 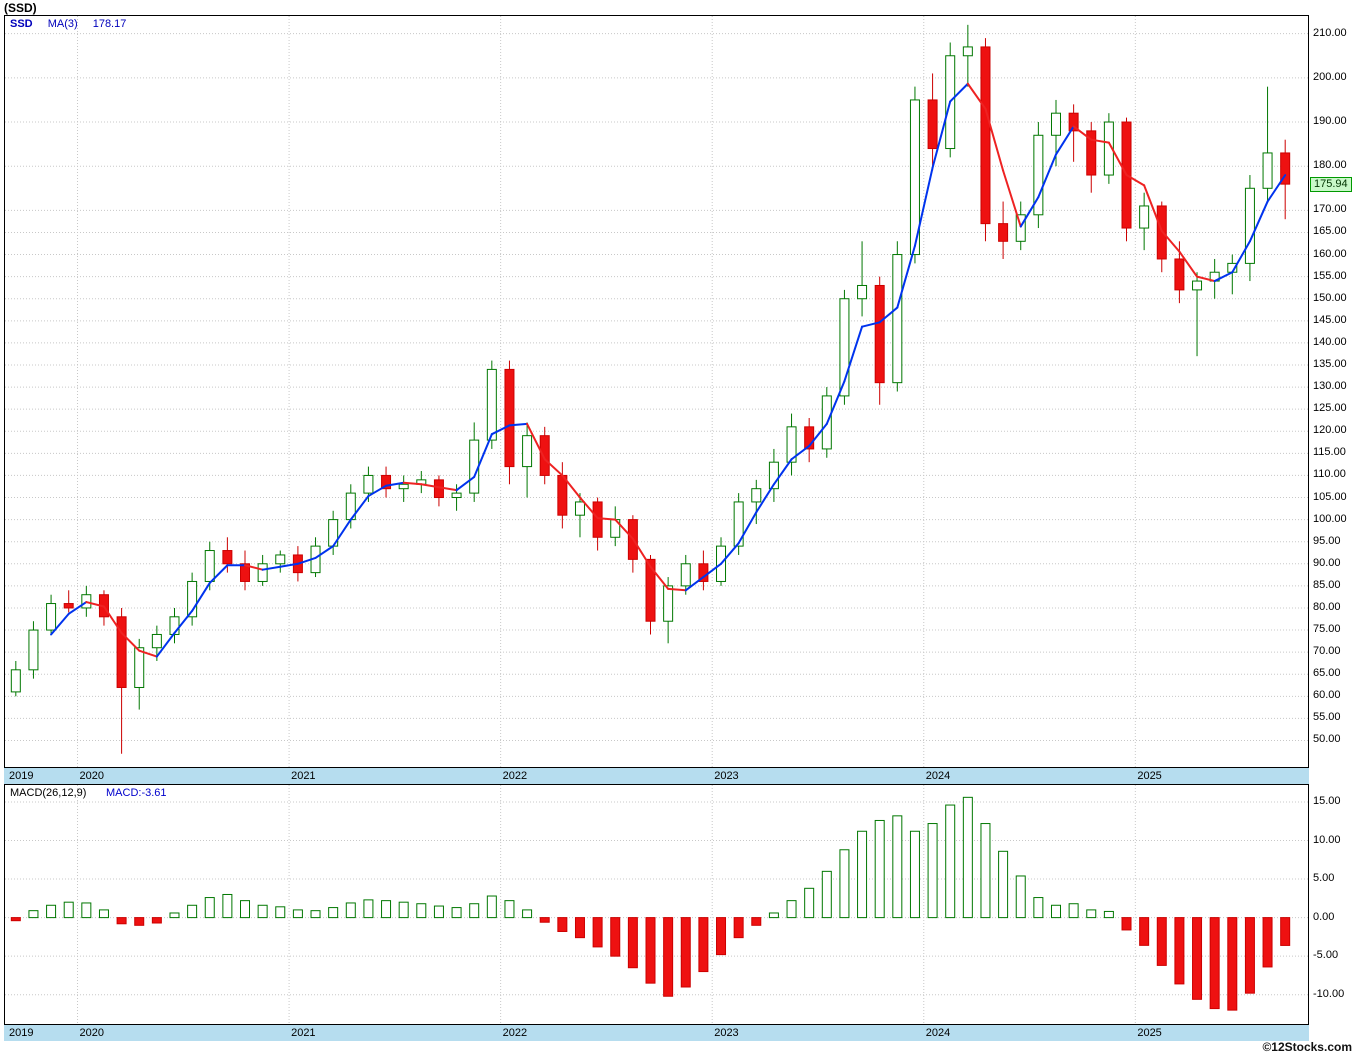 What do you see at coordinates (1326, 955) in the screenshot?
I see `macd-axis-tick: -5.00` at bounding box center [1326, 955].